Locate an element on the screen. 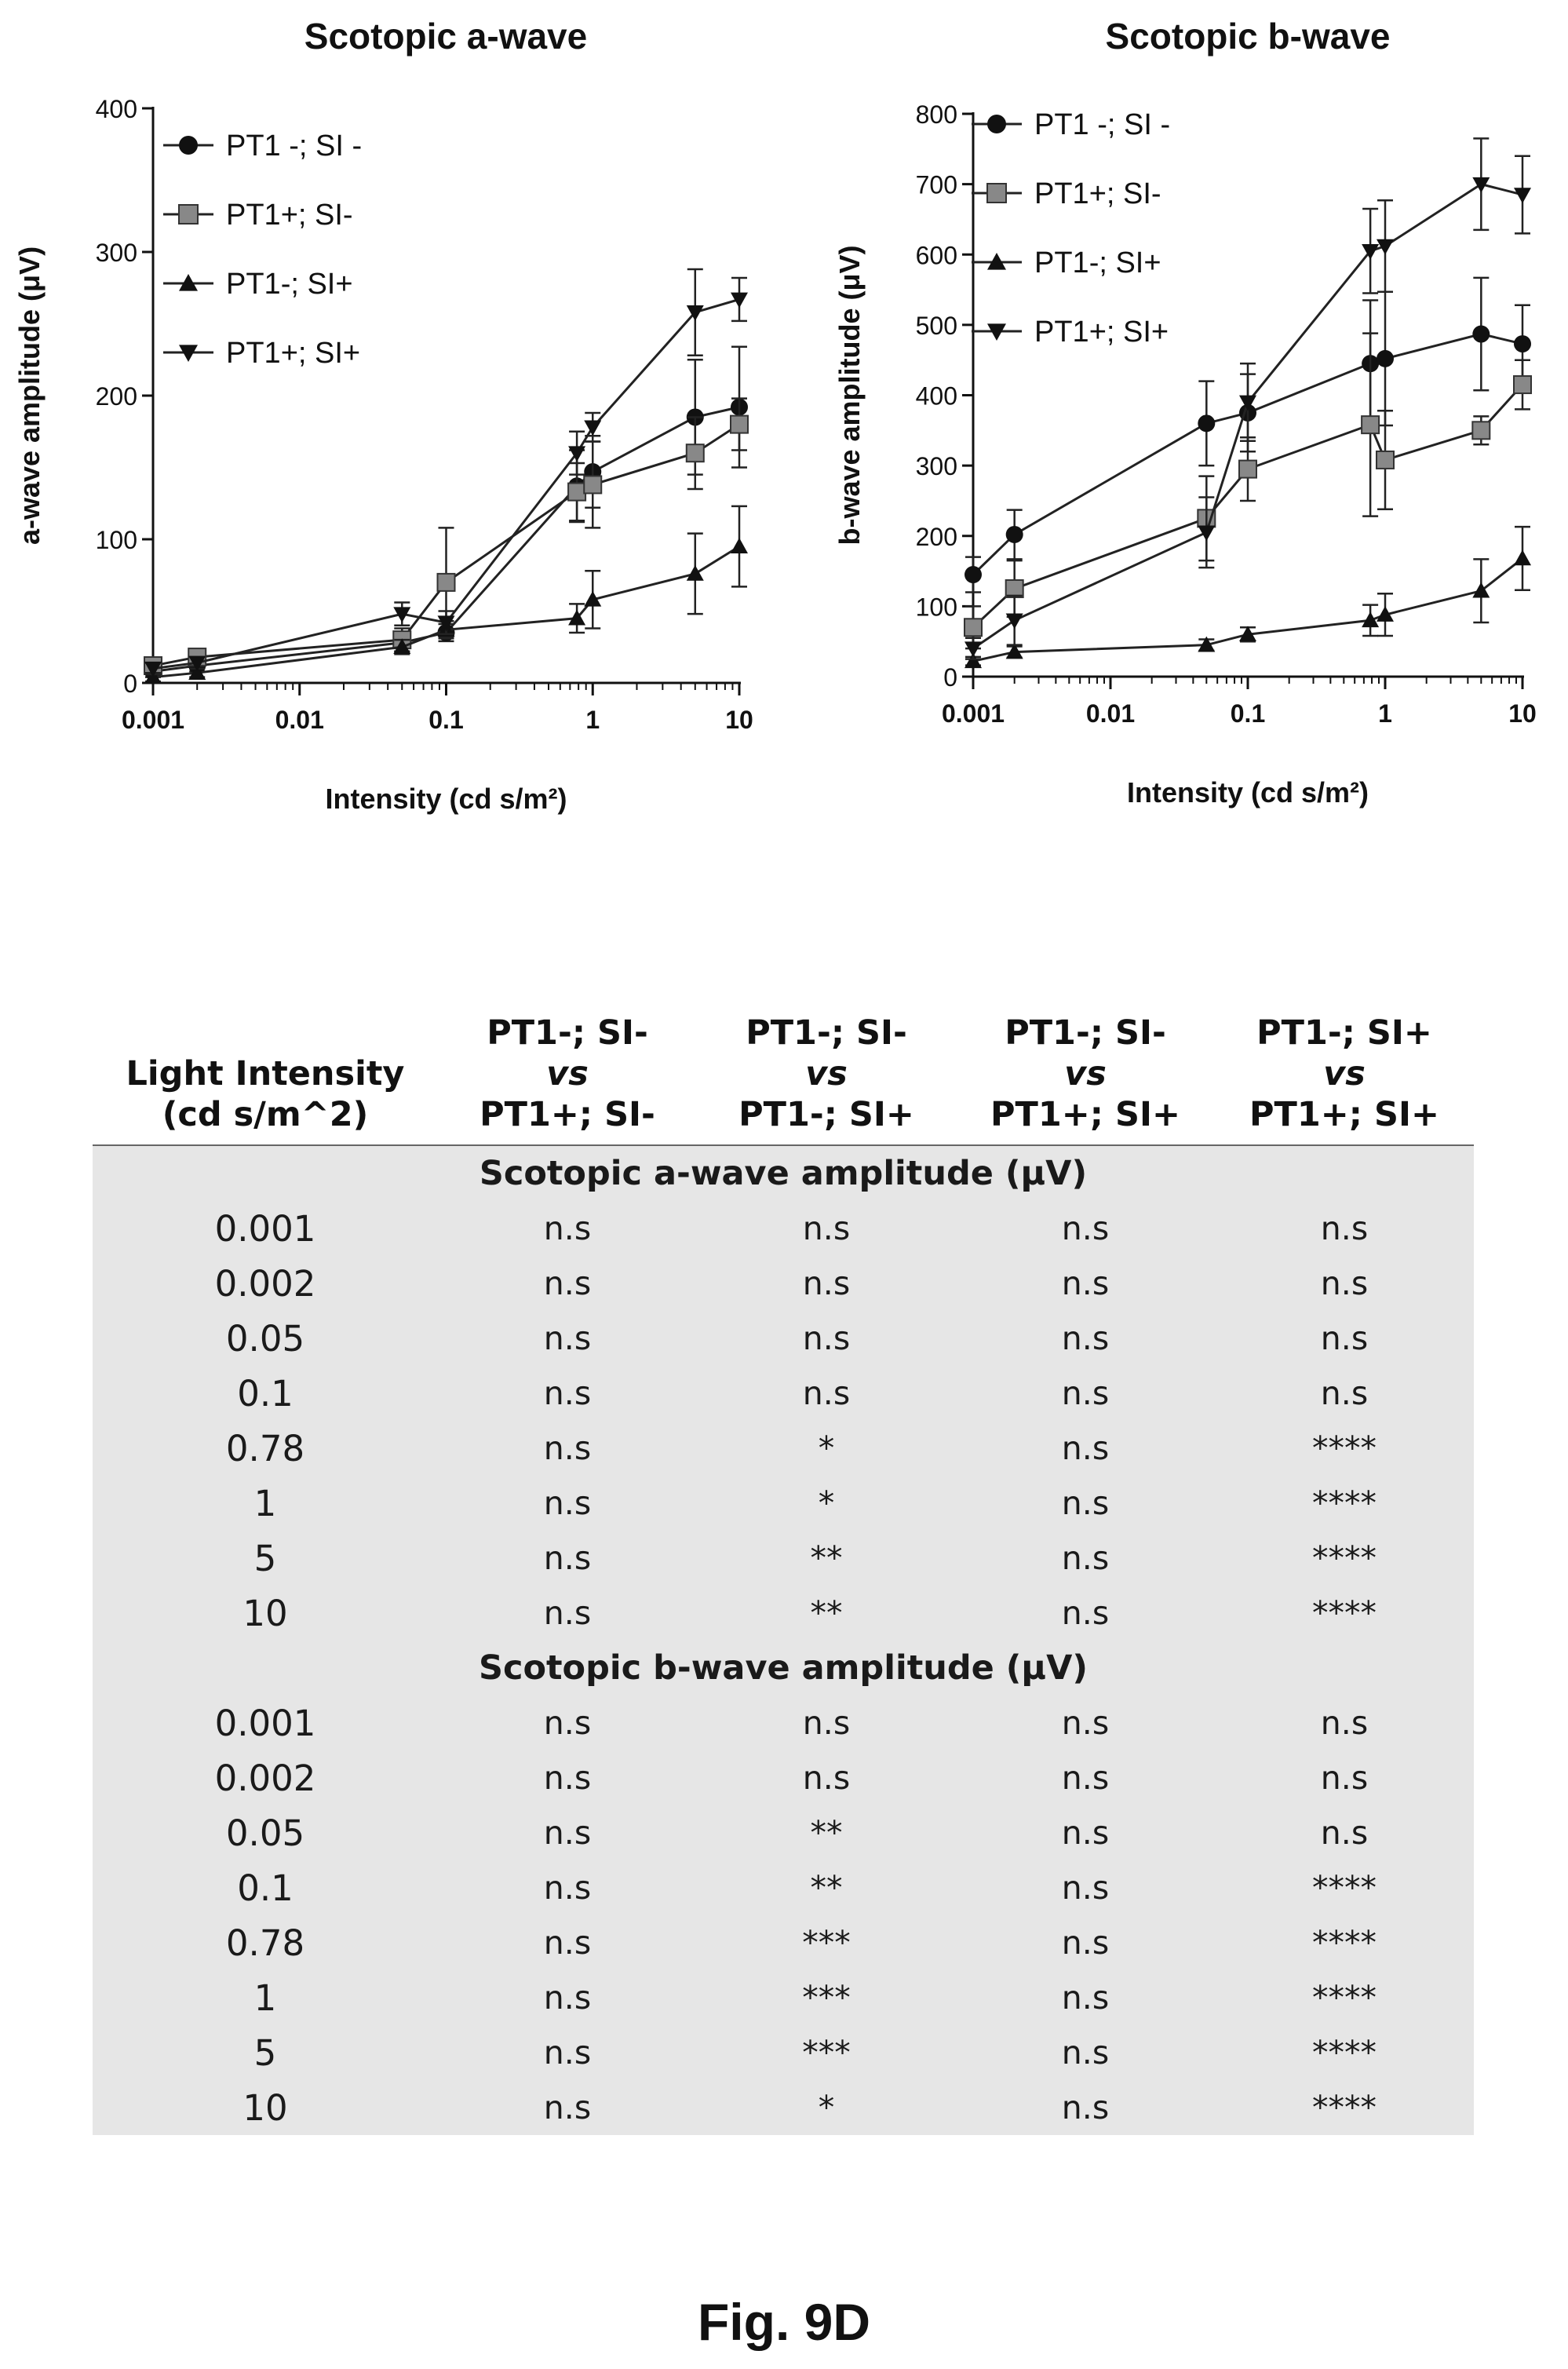 This screenshot has height=2369, width=1568. legend-item: PT1-; SI+ is located at coordinates (1066, 262).